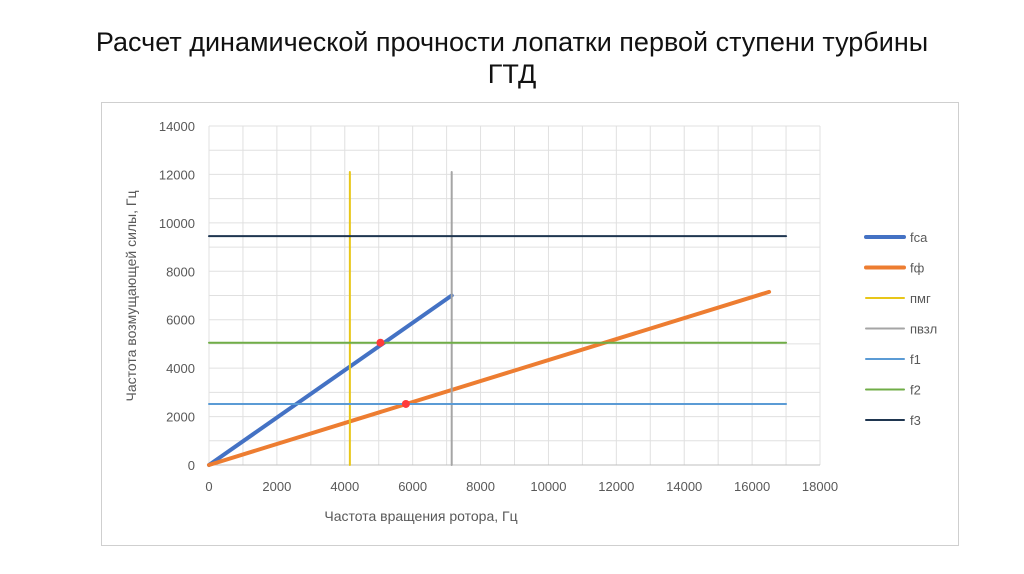 The image size is (1024, 574). I want to click on x-tick-label: 14000, so click(684, 486).